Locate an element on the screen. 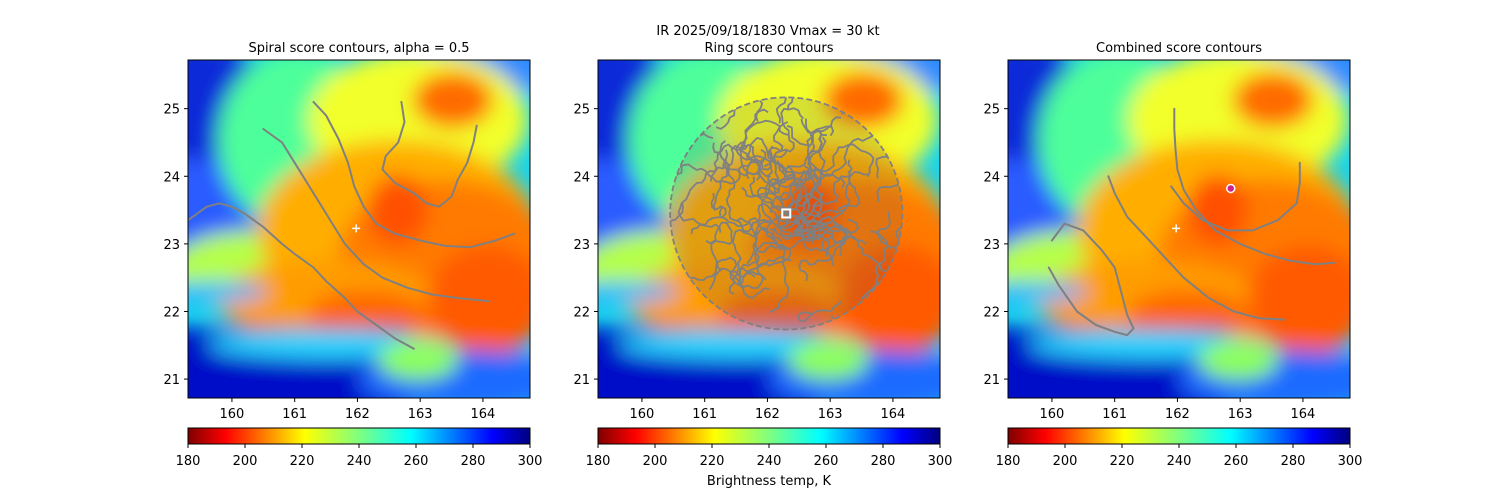 This screenshot has height=500, width=1500. panel-combined-title: Combined score contours is located at coordinates (1179, 48).